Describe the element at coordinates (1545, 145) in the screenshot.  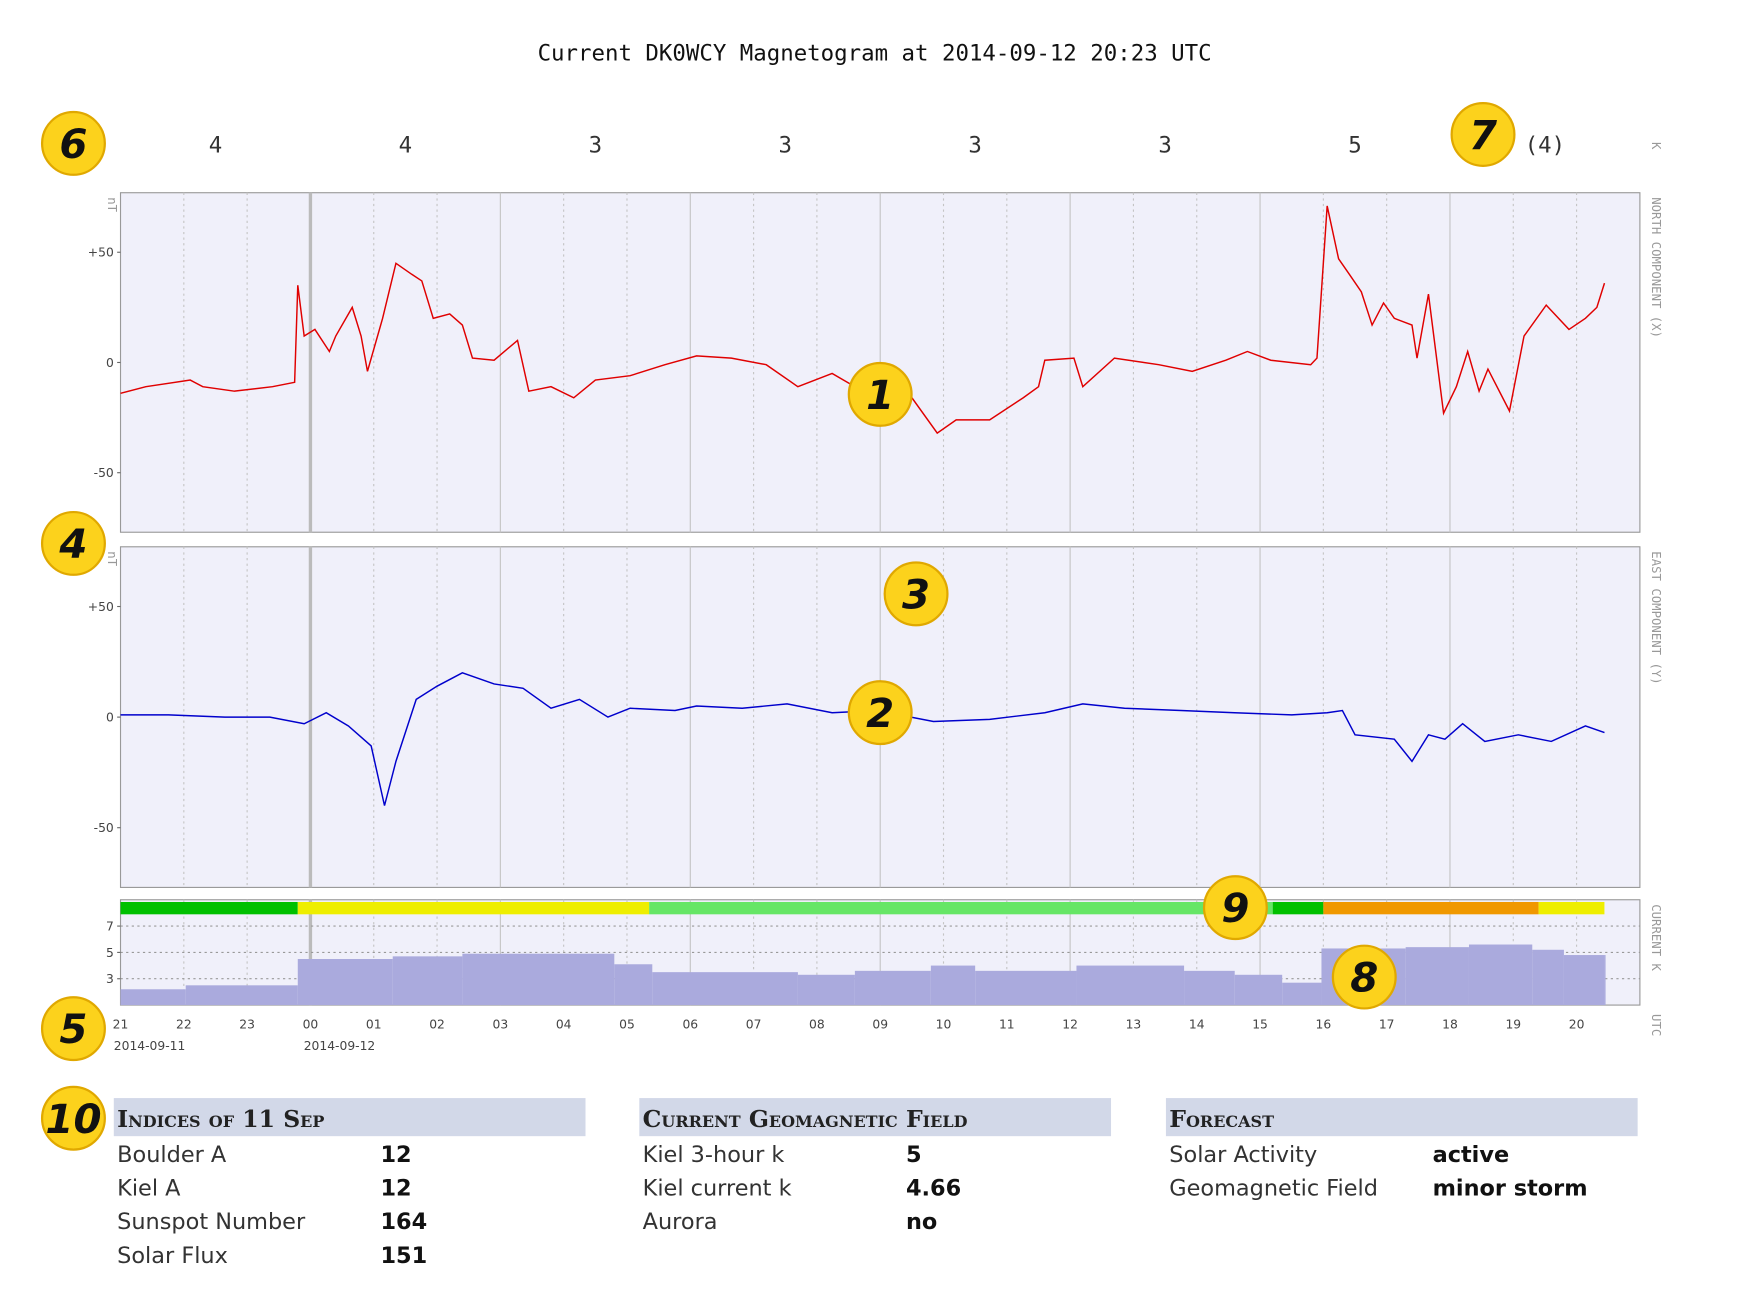
I see `k-index: (4)` at that location.